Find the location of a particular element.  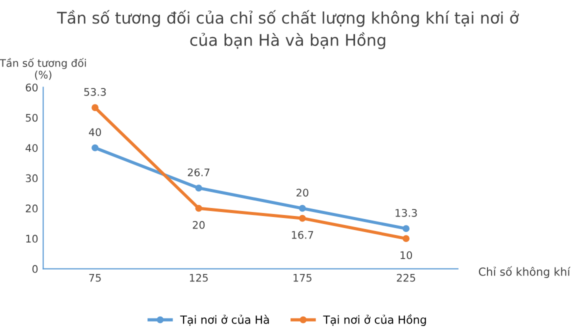

data-label: 53.3 is located at coordinates (95, 92).